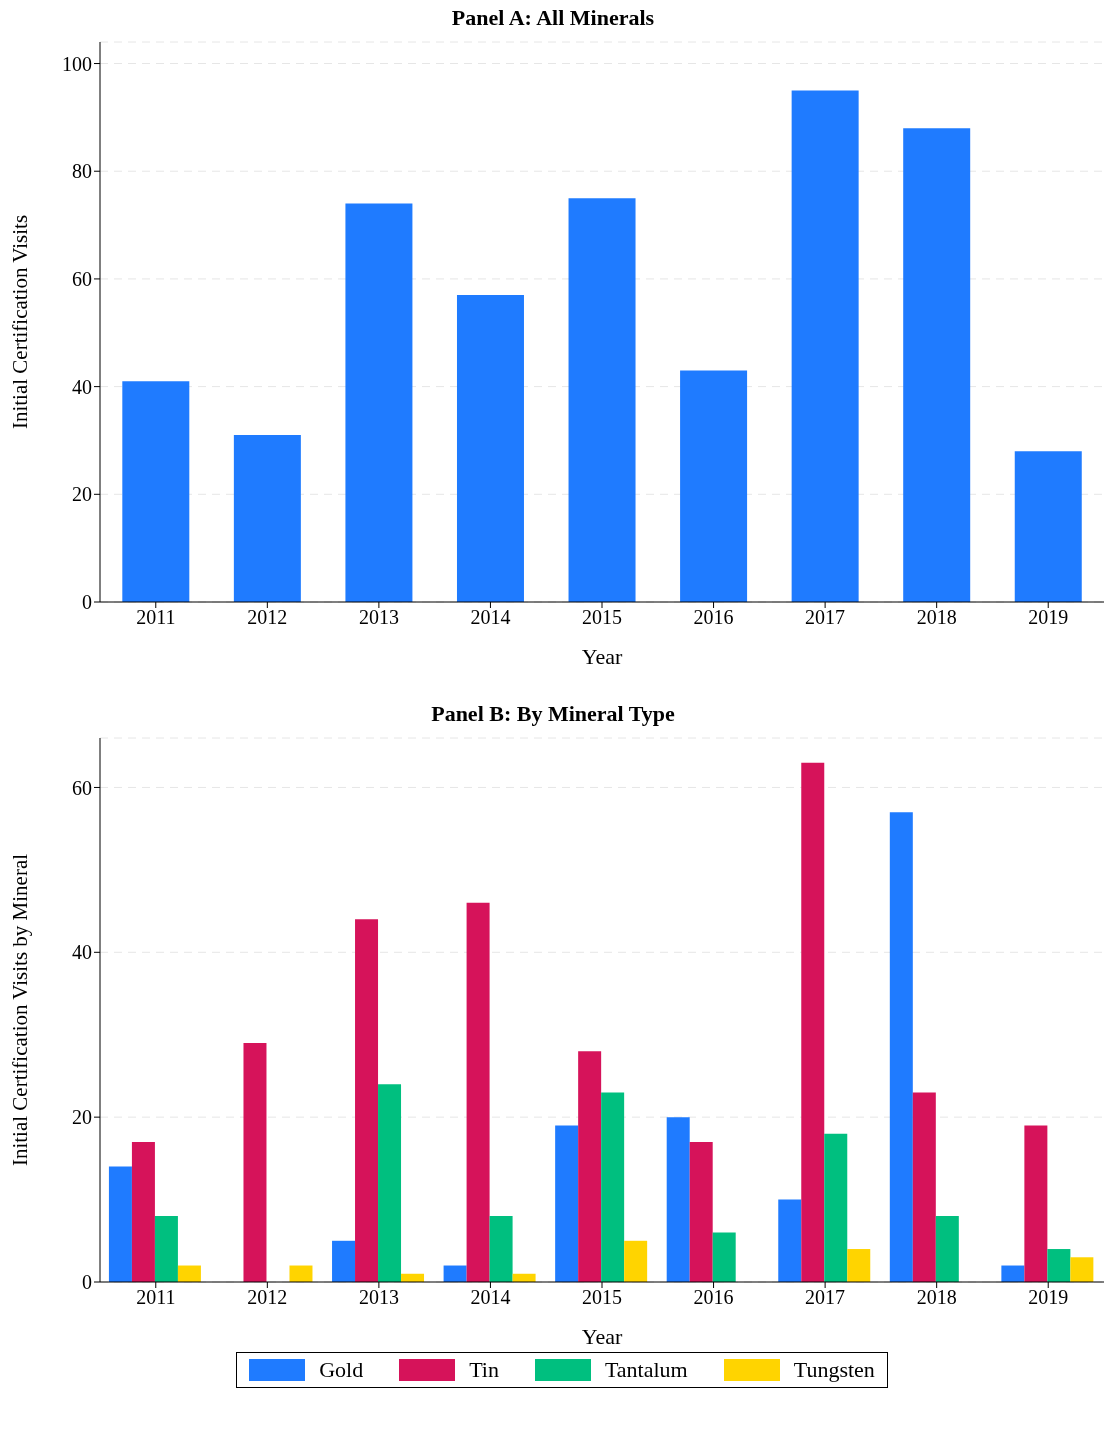 This screenshot has height=1441, width=1106. What do you see at coordinates (77, 63) in the screenshot?
I see `y-tick-label: 100` at bounding box center [77, 63].